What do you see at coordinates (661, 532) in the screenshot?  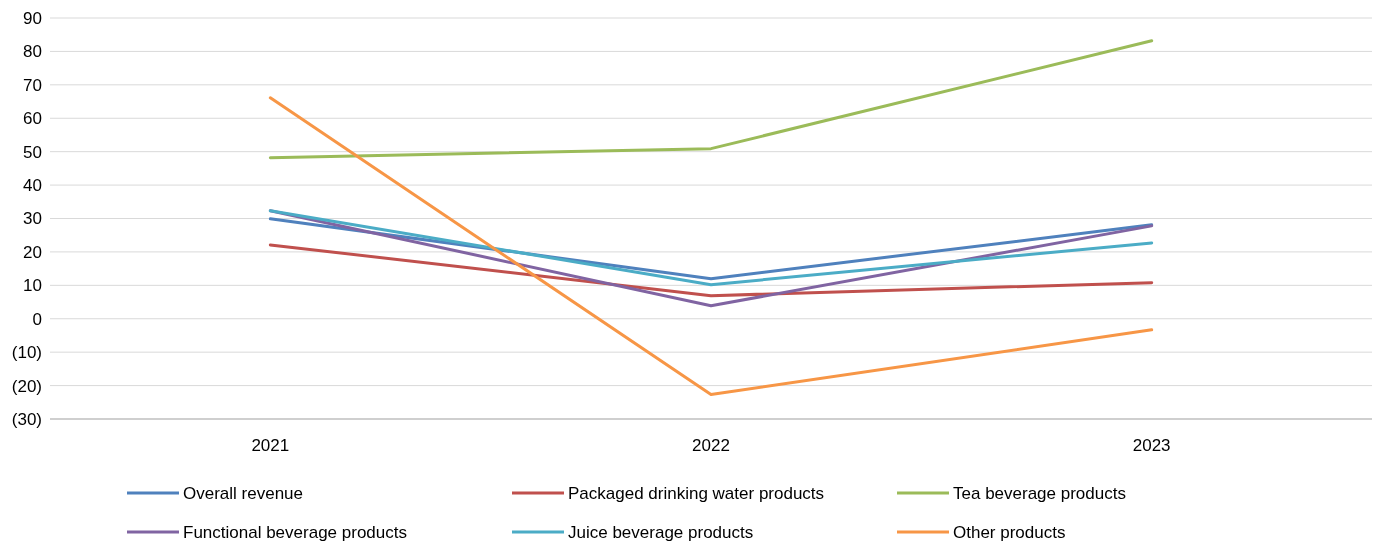 I see `legend-label: Juice beverage products` at bounding box center [661, 532].